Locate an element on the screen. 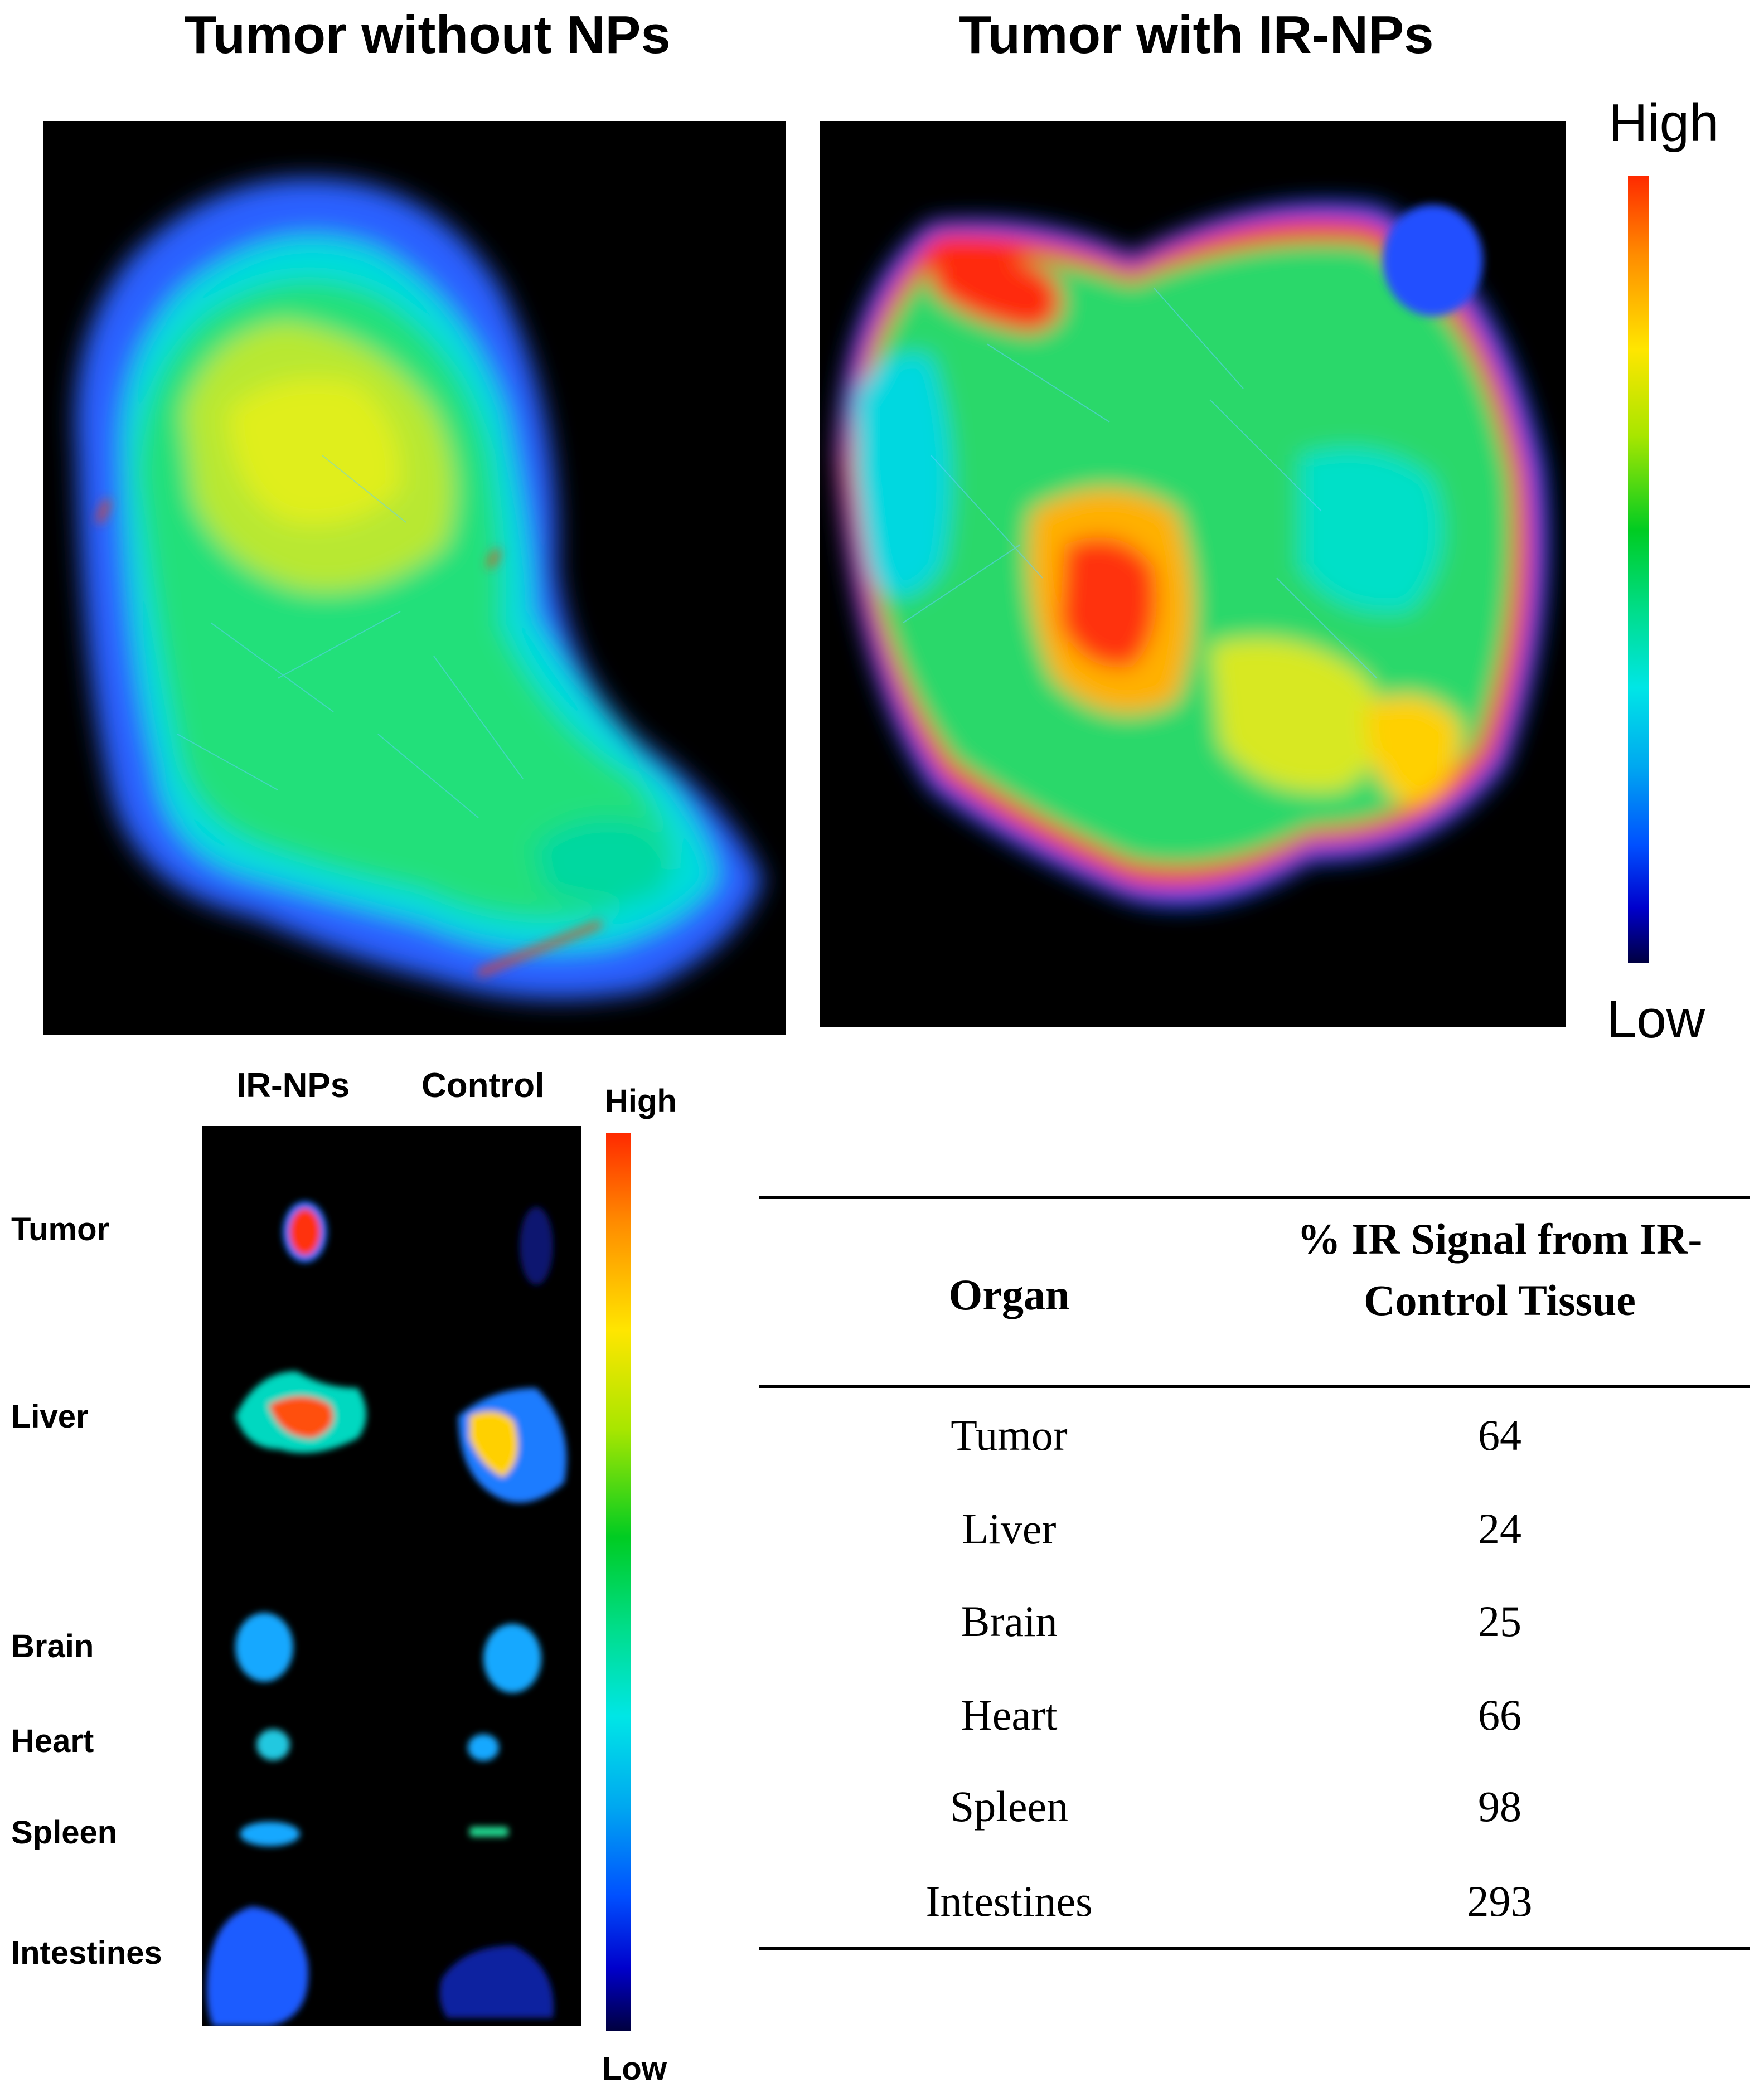 This screenshot has height=2092, width=1764. right-panel-title: Tumor with IR-NPs is located at coordinates (1196, 35).